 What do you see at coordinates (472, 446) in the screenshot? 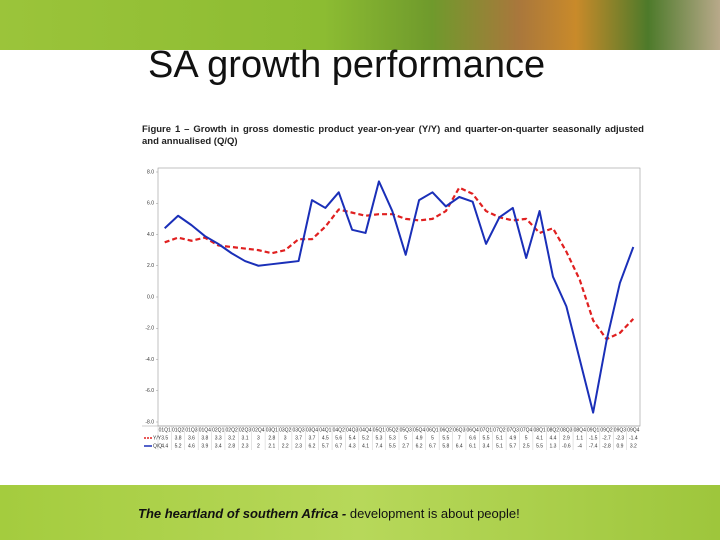
I see `table-value: 6.1` at bounding box center [472, 446].